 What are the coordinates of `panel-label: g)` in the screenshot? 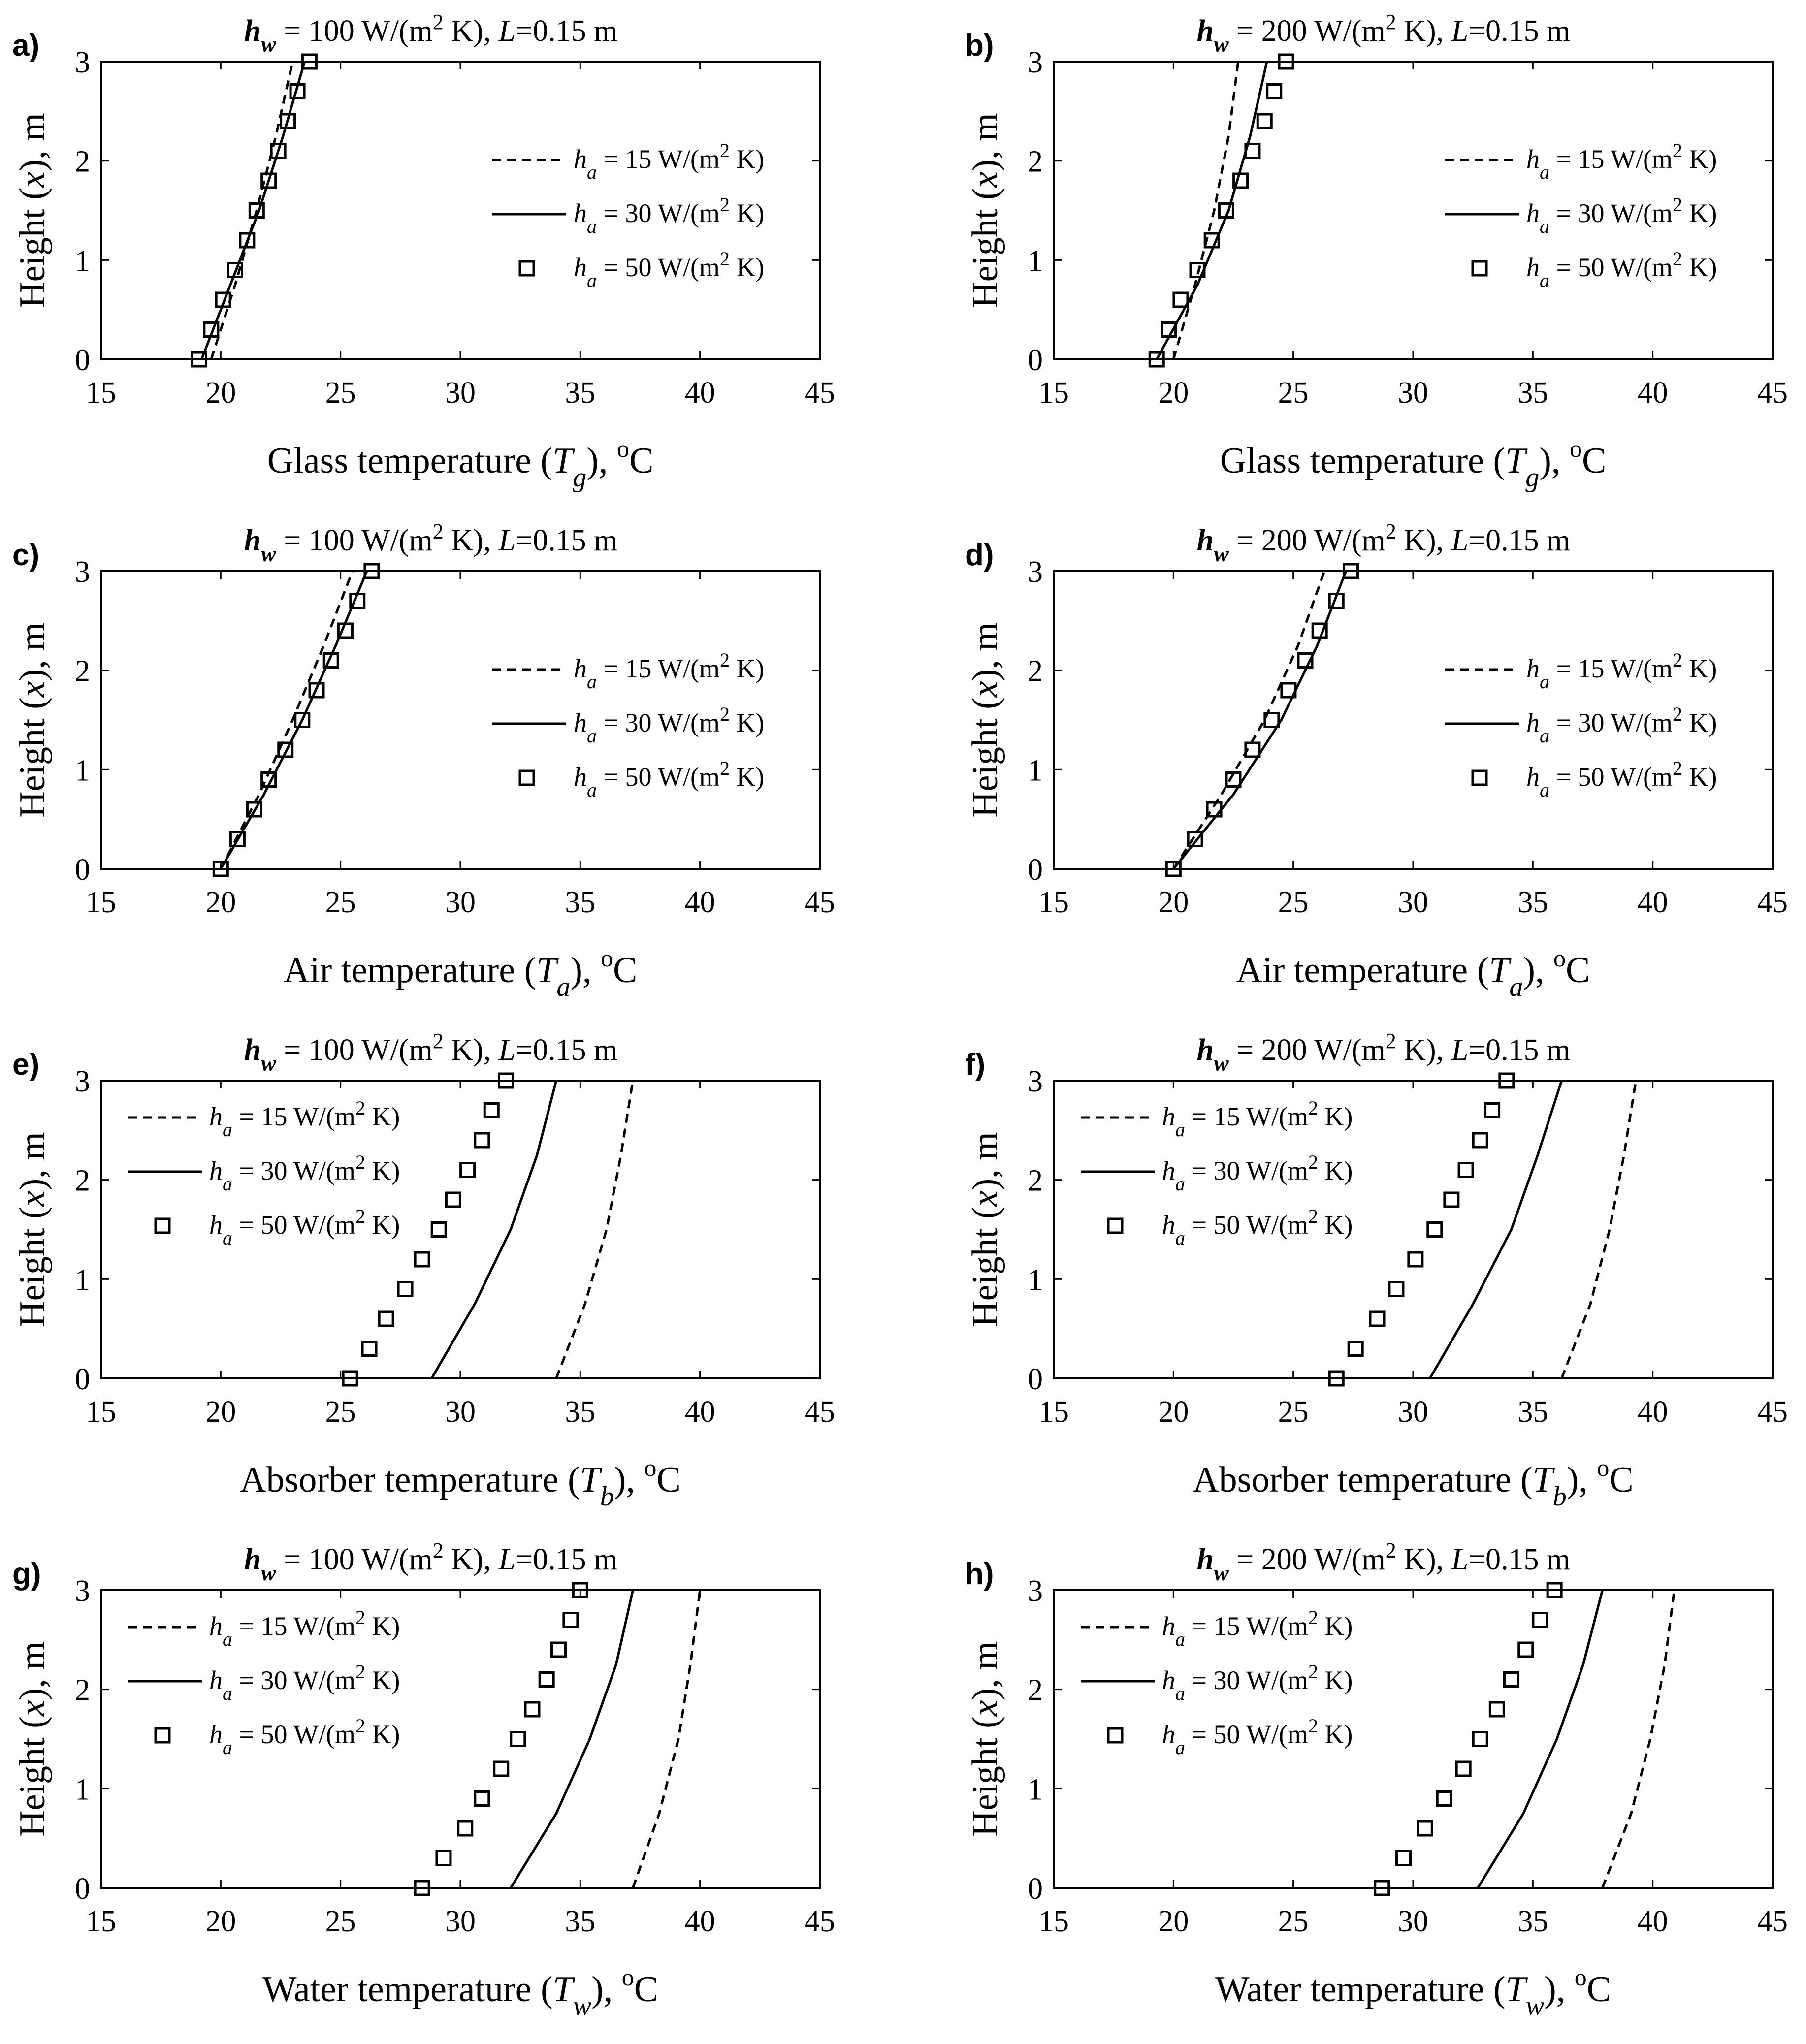 It's located at (26, 1574).